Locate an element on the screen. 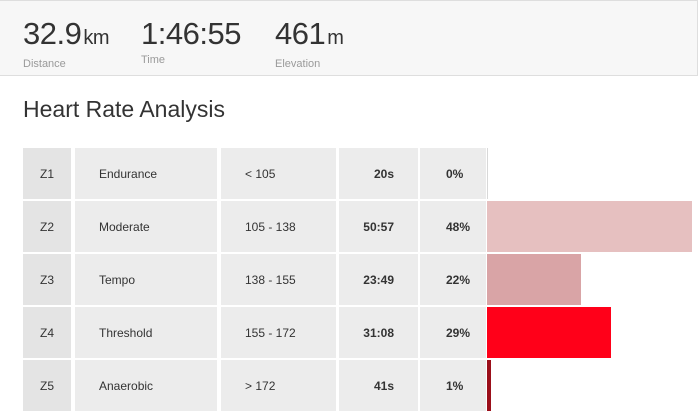 Image resolution: width=700 pixels, height=418 pixels. zone-time: 50:57 is located at coordinates (378, 226).